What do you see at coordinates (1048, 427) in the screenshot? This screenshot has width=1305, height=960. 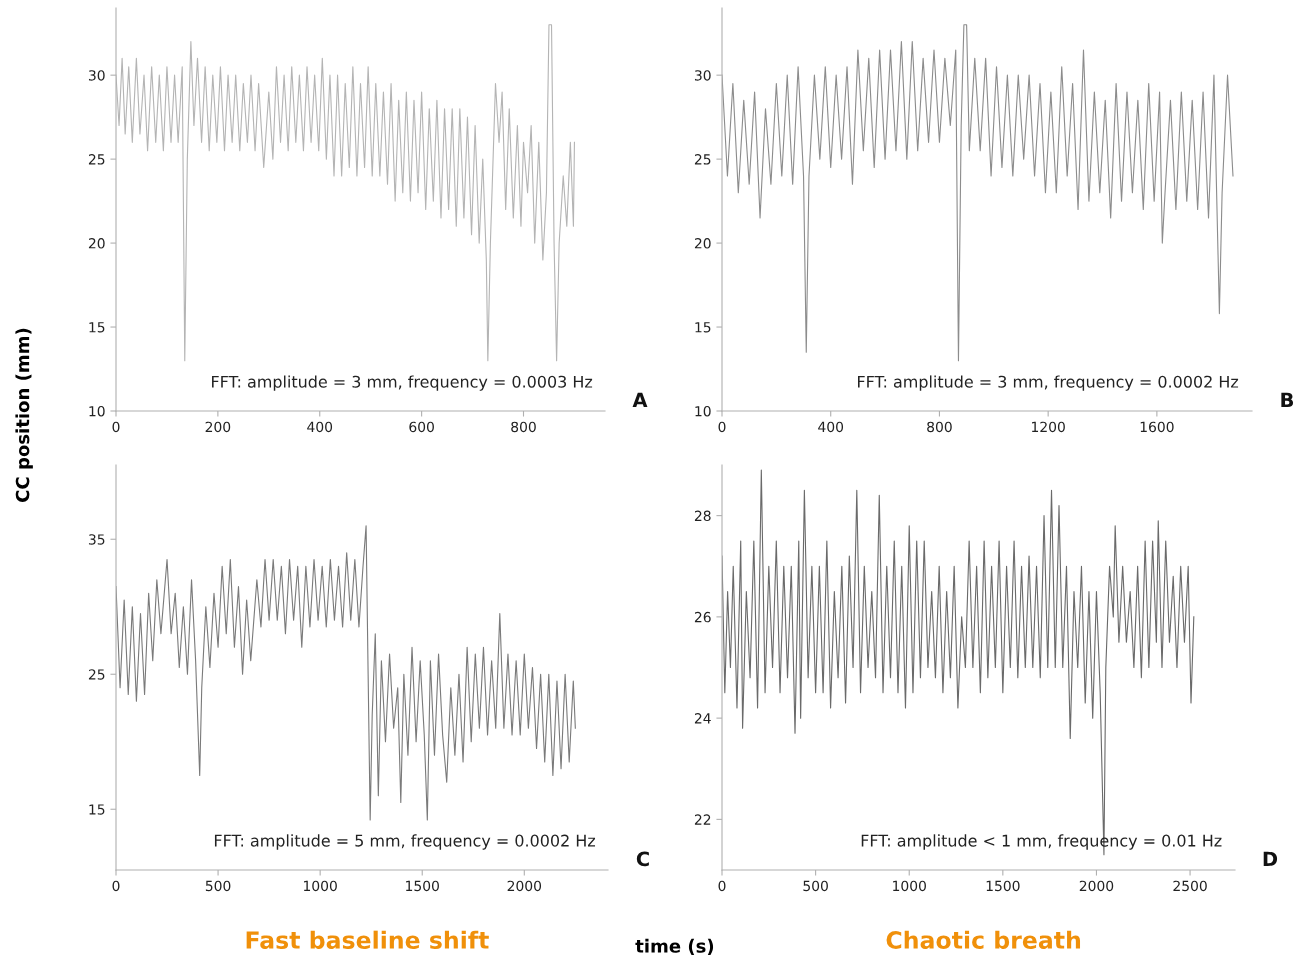 I see `x-tick-label: 1200` at bounding box center [1048, 427].